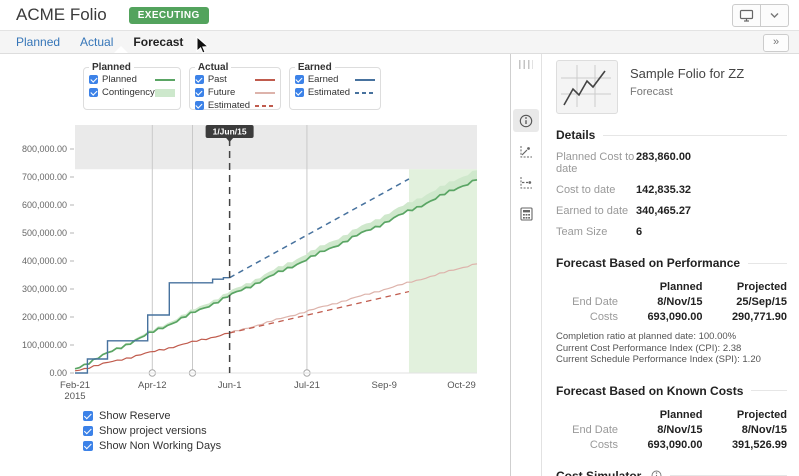 Image resolution: width=799 pixels, height=476 pixels. What do you see at coordinates (199, 92) in the screenshot?
I see `future-checkbox` at bounding box center [199, 92].